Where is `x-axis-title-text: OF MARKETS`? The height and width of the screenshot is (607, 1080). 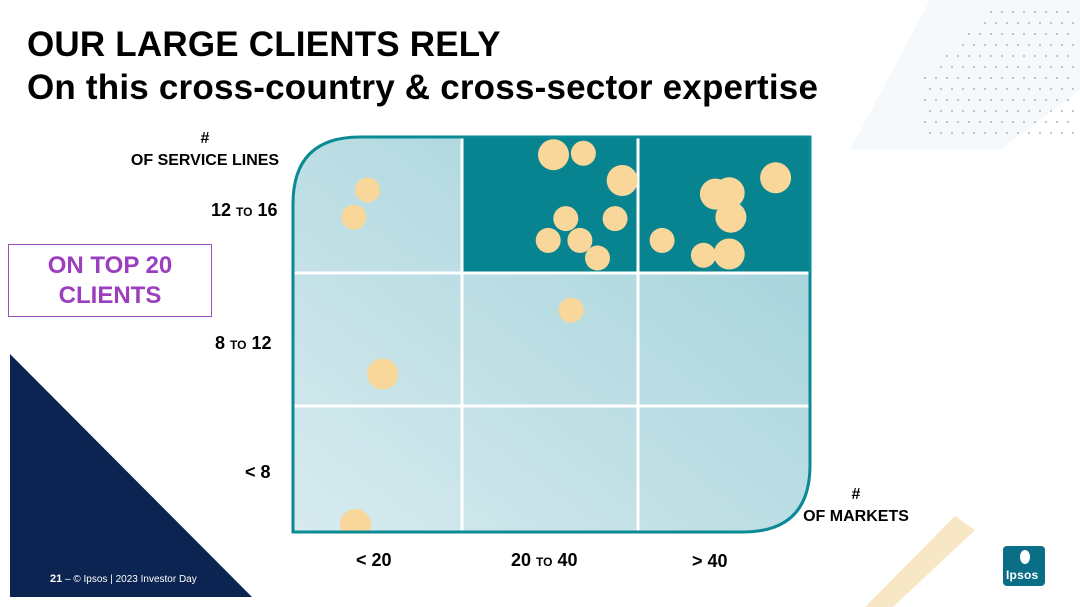
x-axis-title-text: OF MARKETS is located at coordinates (856, 516).